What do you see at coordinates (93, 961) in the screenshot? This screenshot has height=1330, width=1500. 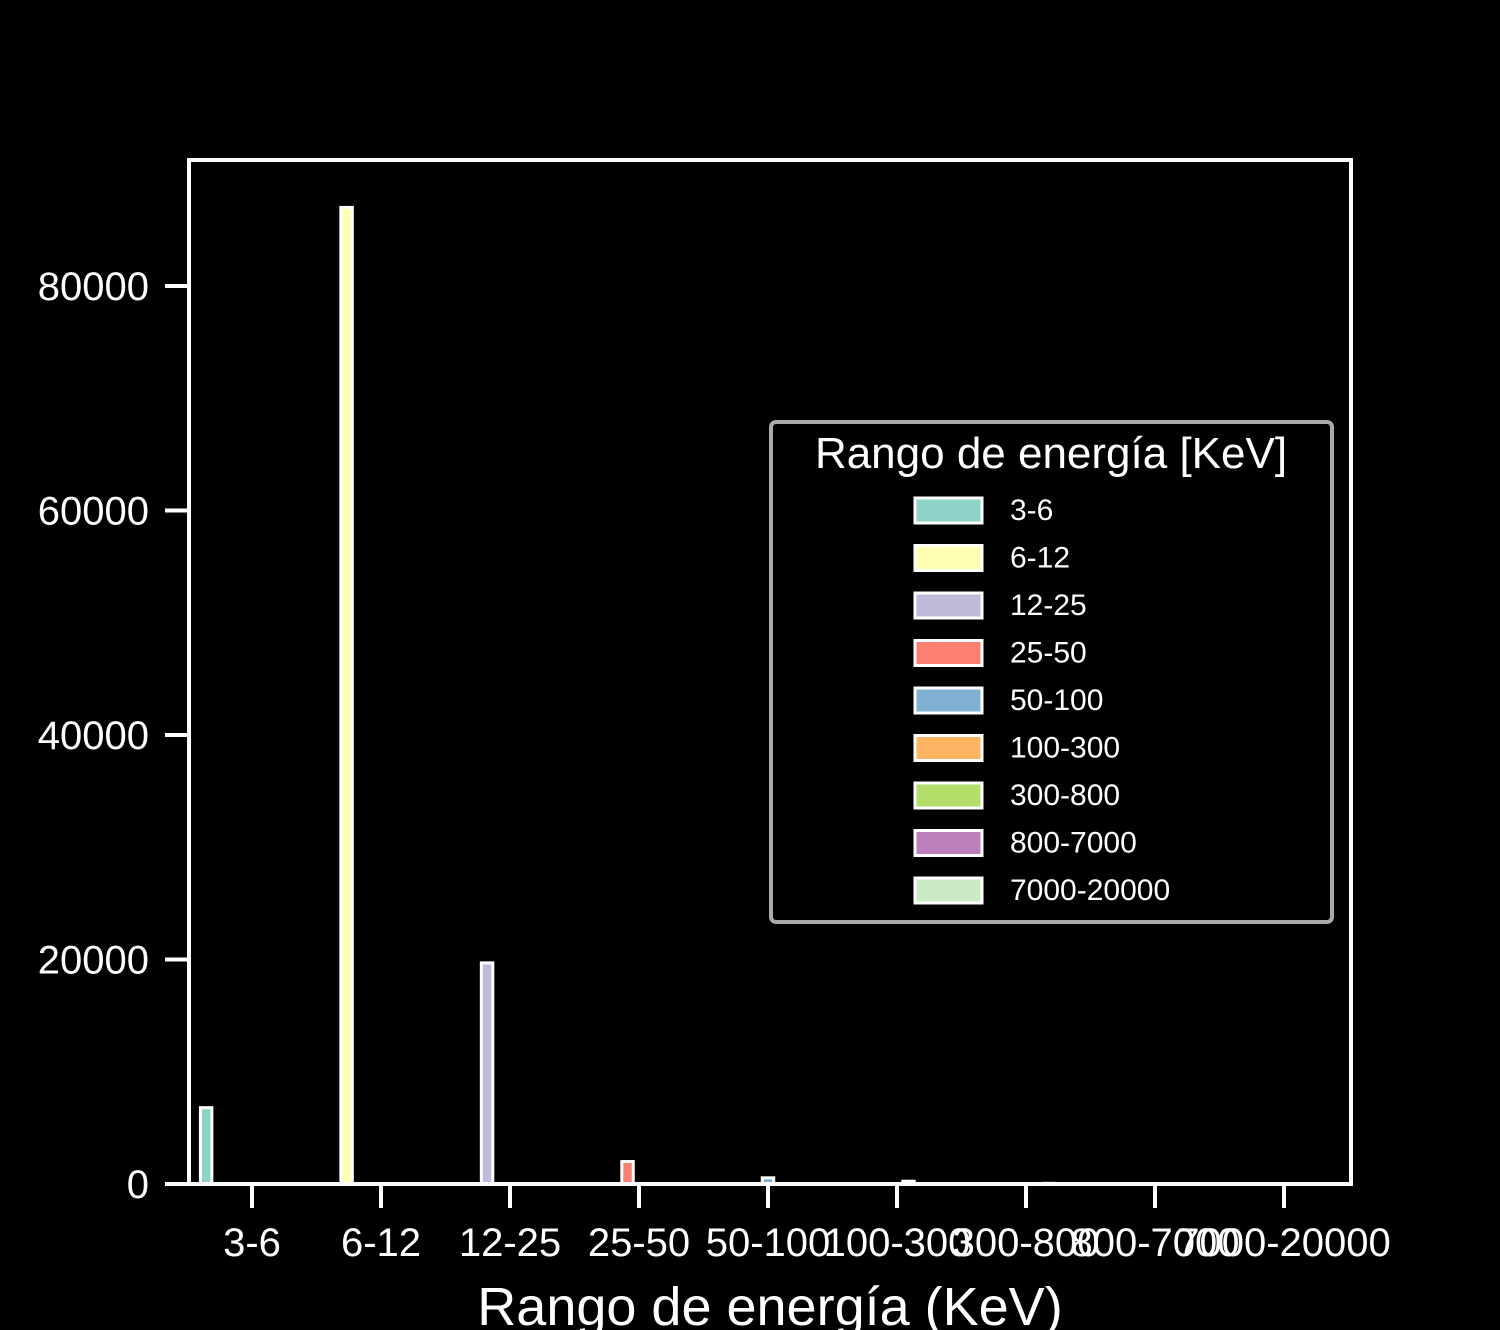 I see `y-tick-label: 20000` at bounding box center [93, 961].